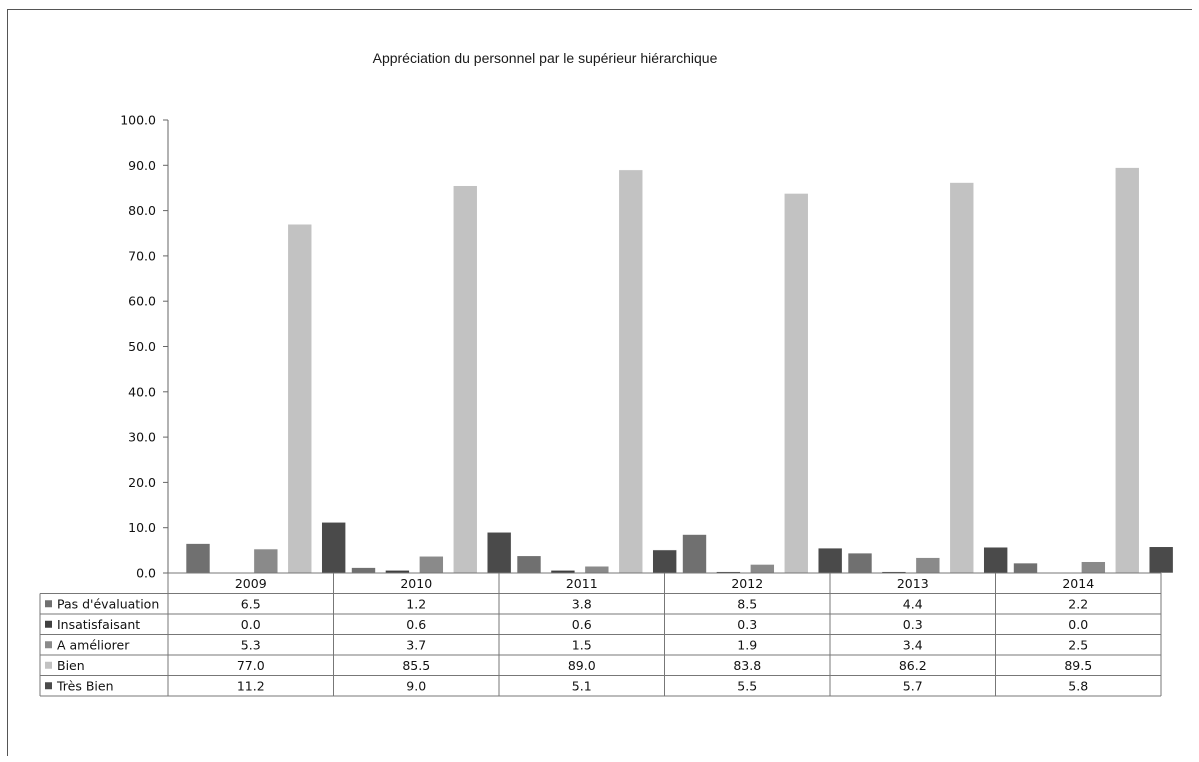 This screenshot has width=1199, height=762. Describe the element at coordinates (1078, 603) in the screenshot. I see `data-cell-value: 2.2` at that location.